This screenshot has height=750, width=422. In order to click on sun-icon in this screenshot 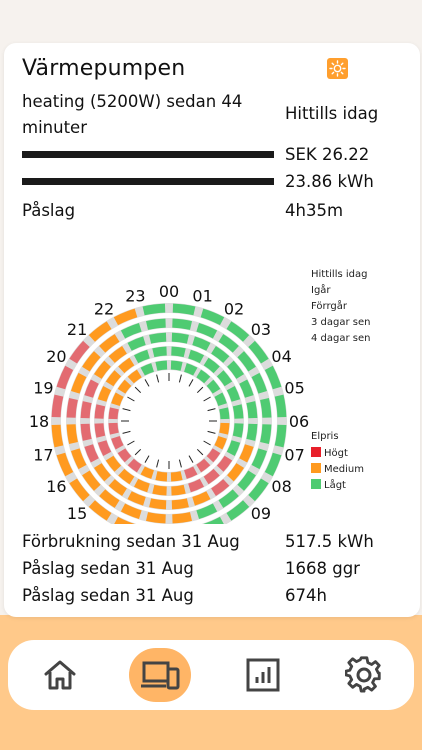, I will do `click(337, 68)`.